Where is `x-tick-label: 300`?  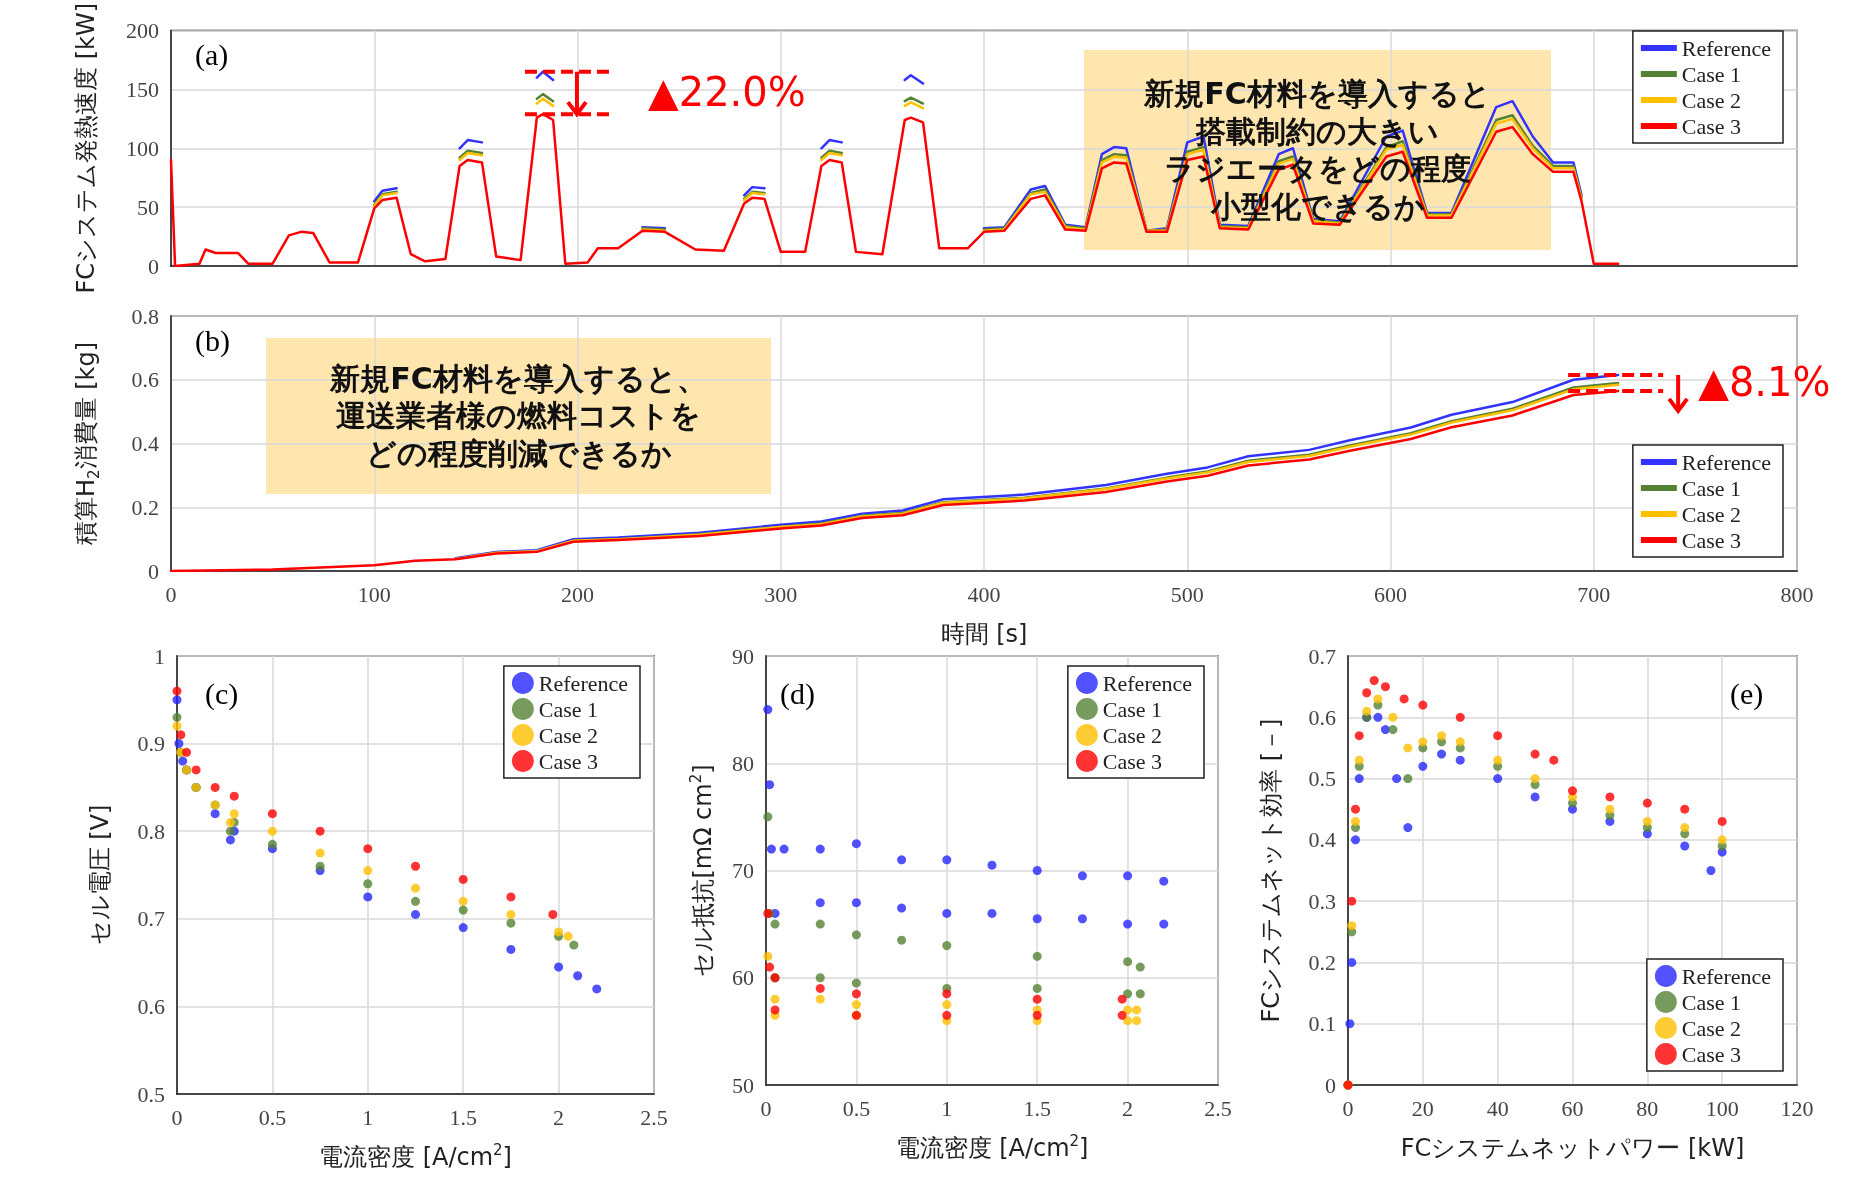
x-tick-label: 300 is located at coordinates (781, 594).